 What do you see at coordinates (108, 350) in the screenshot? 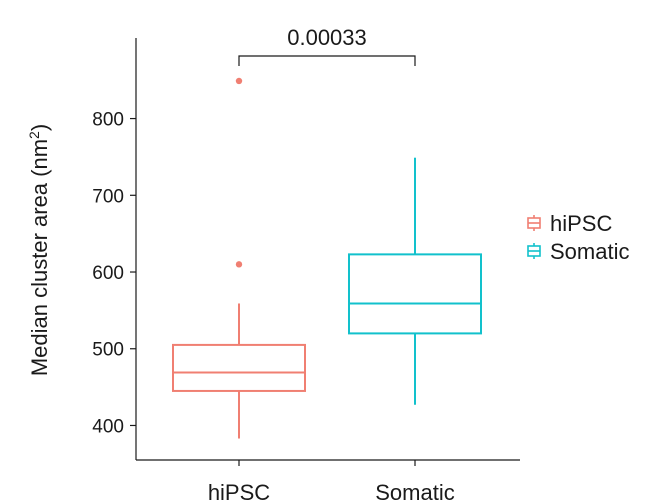
I see `y-tick-label: 500` at bounding box center [108, 350].